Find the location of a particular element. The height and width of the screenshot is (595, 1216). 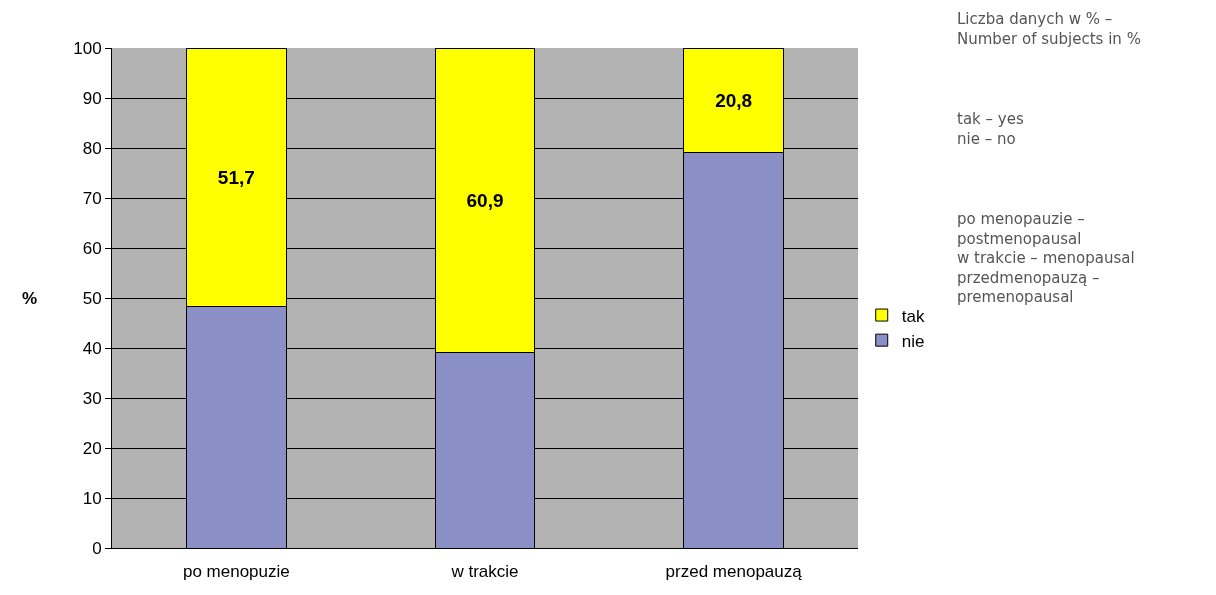

y-tick-label: 50 is located at coordinates (92, 298).